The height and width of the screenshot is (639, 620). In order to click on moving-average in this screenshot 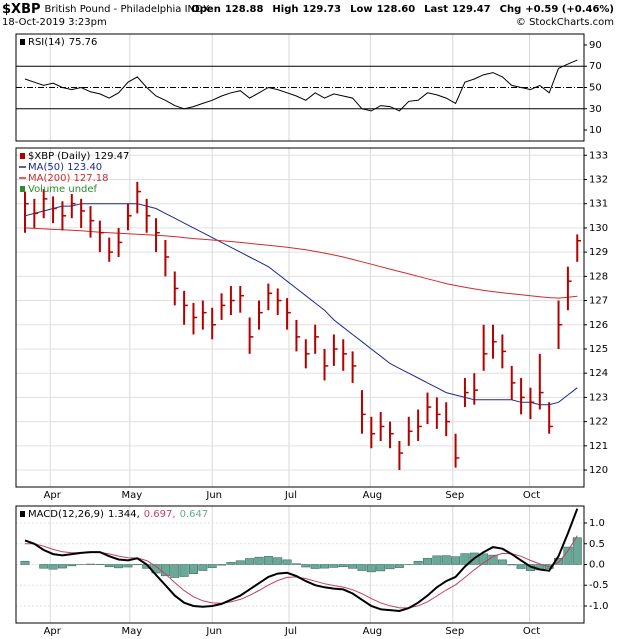, I will do `click(301, 263)`.